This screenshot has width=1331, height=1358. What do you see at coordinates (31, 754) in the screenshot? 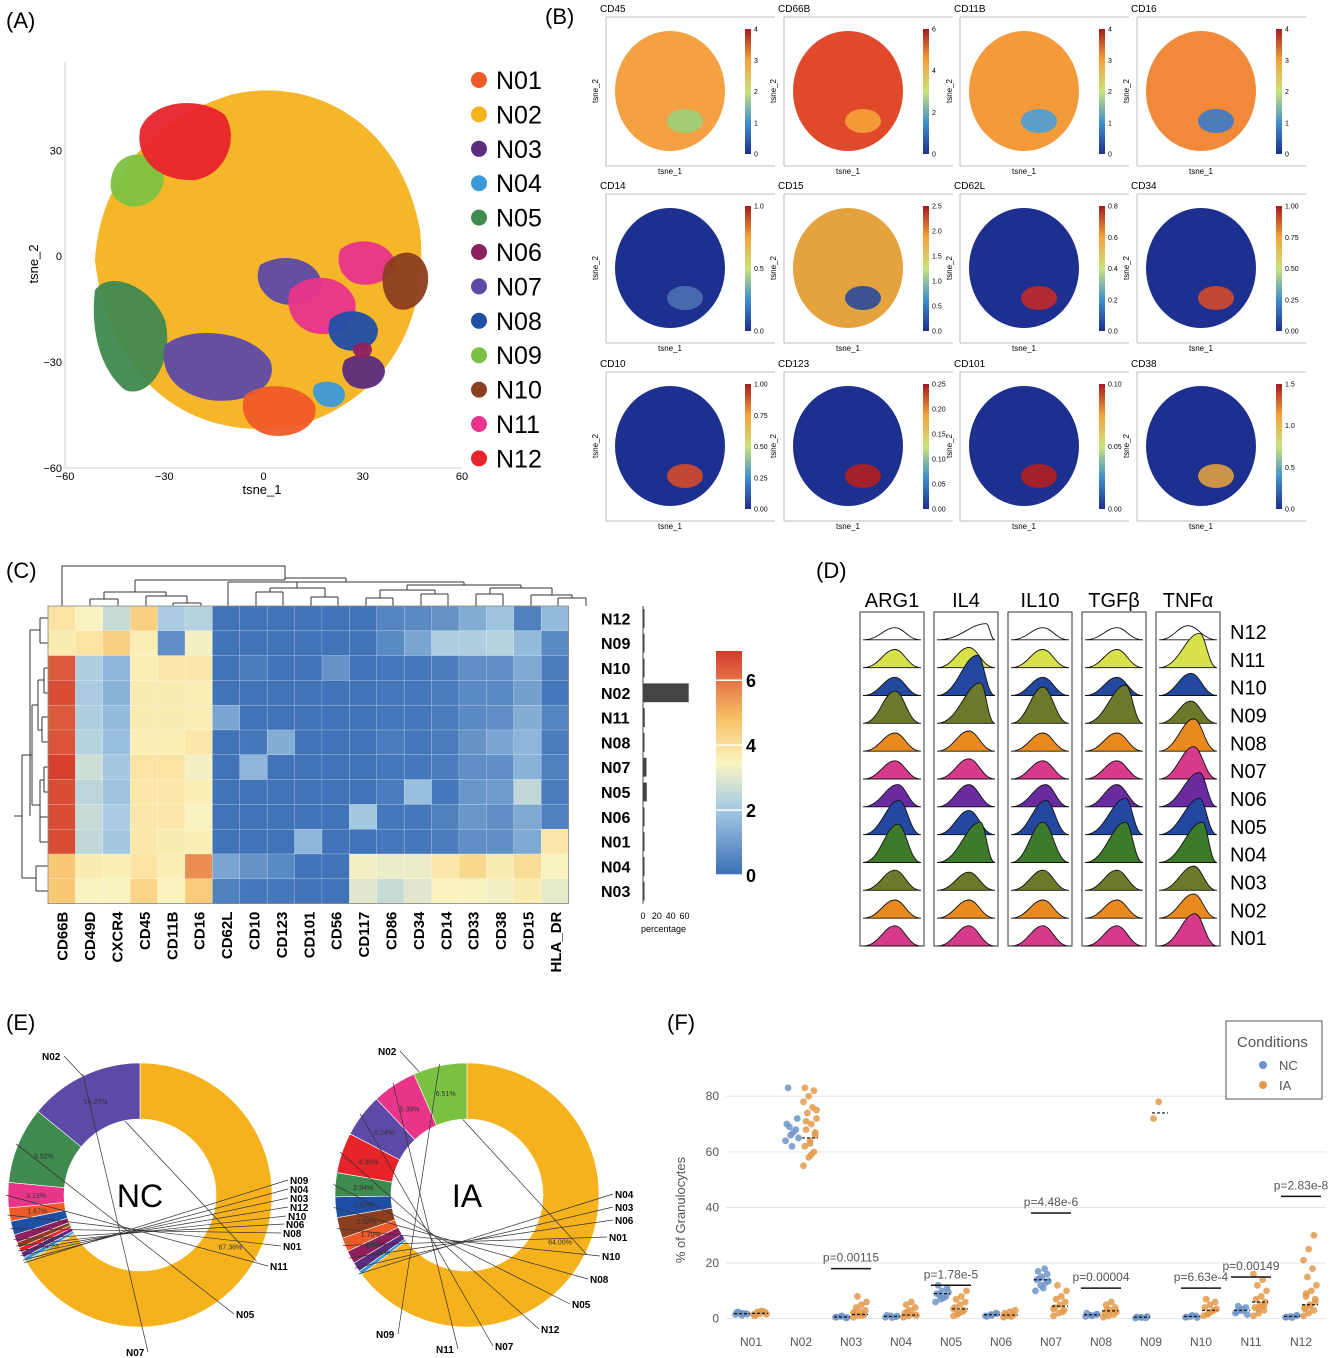
I see `panel-c-row-dendrogram` at bounding box center [31, 754].